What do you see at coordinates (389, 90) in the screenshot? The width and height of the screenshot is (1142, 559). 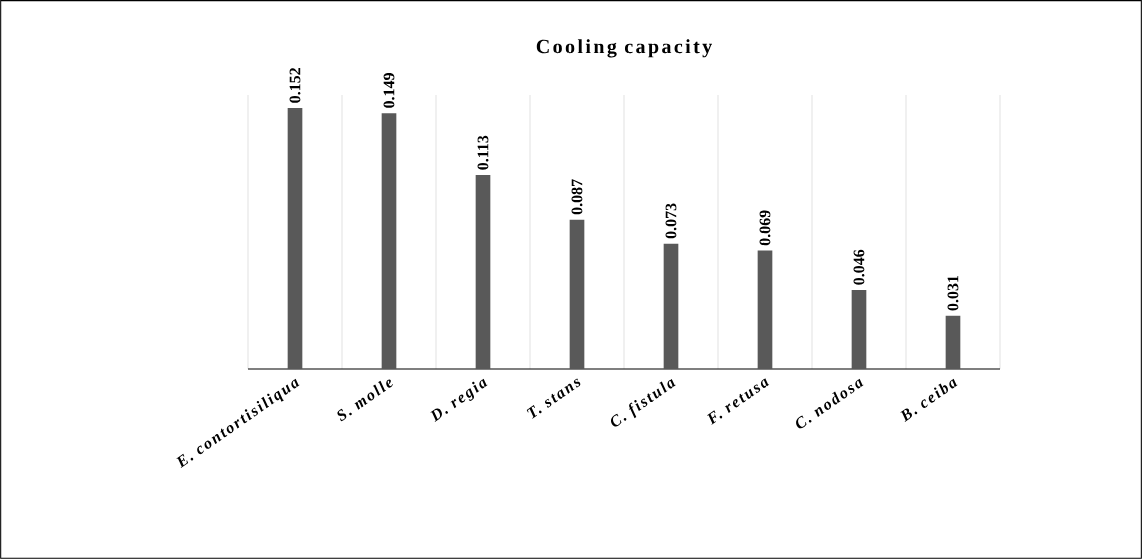 I see `data-label: 0.149` at bounding box center [389, 90].